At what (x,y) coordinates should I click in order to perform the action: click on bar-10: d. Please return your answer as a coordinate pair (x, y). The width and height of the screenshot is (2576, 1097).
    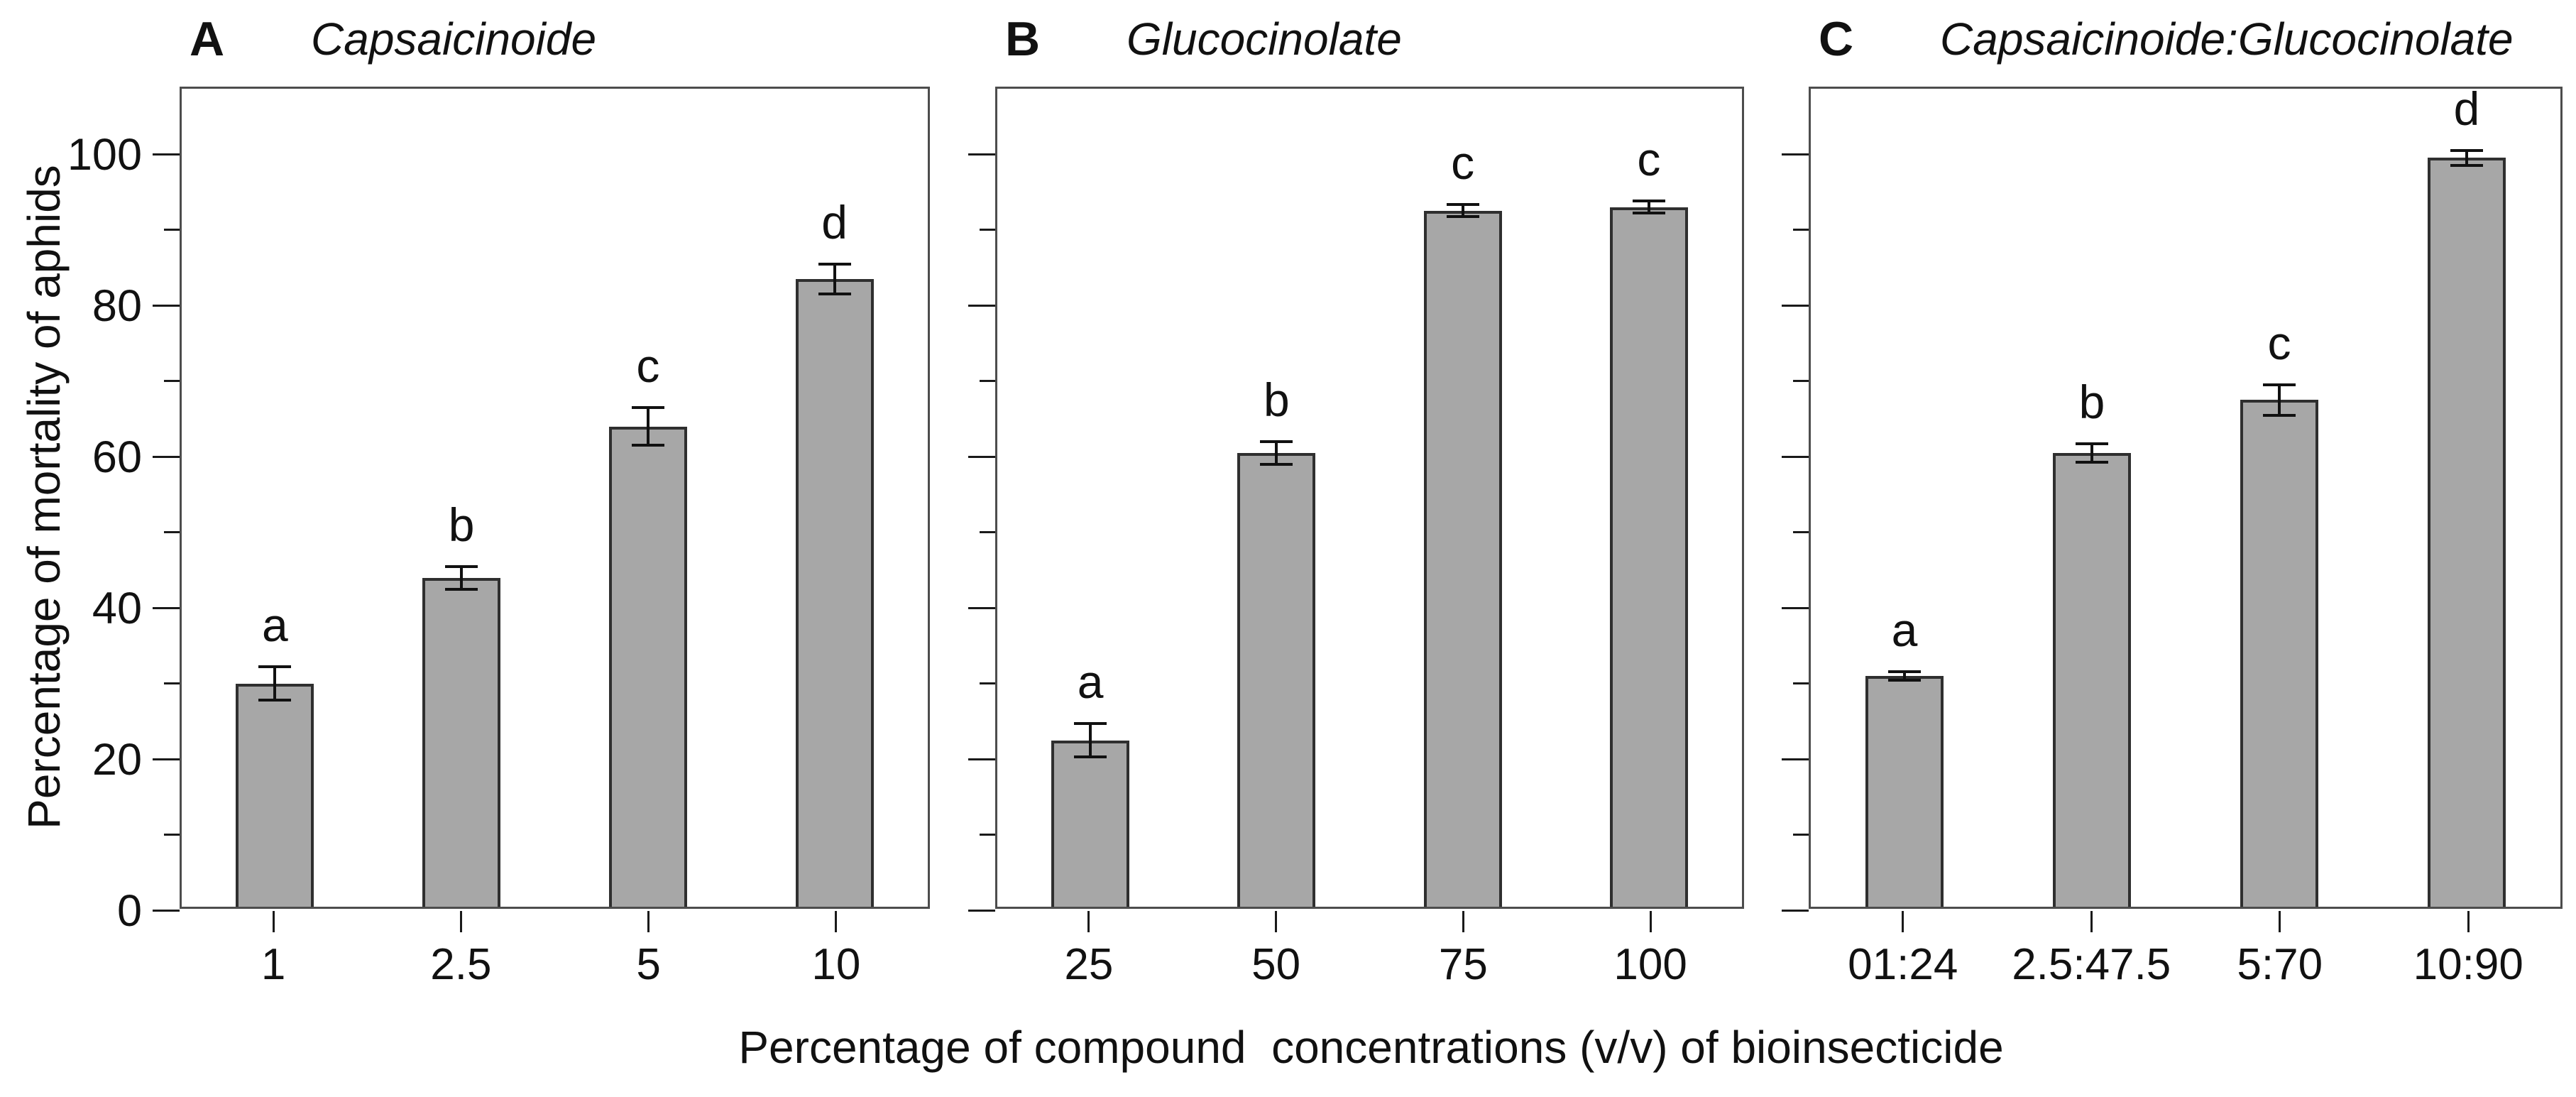
    Looking at the image, I should click on (834, 553).